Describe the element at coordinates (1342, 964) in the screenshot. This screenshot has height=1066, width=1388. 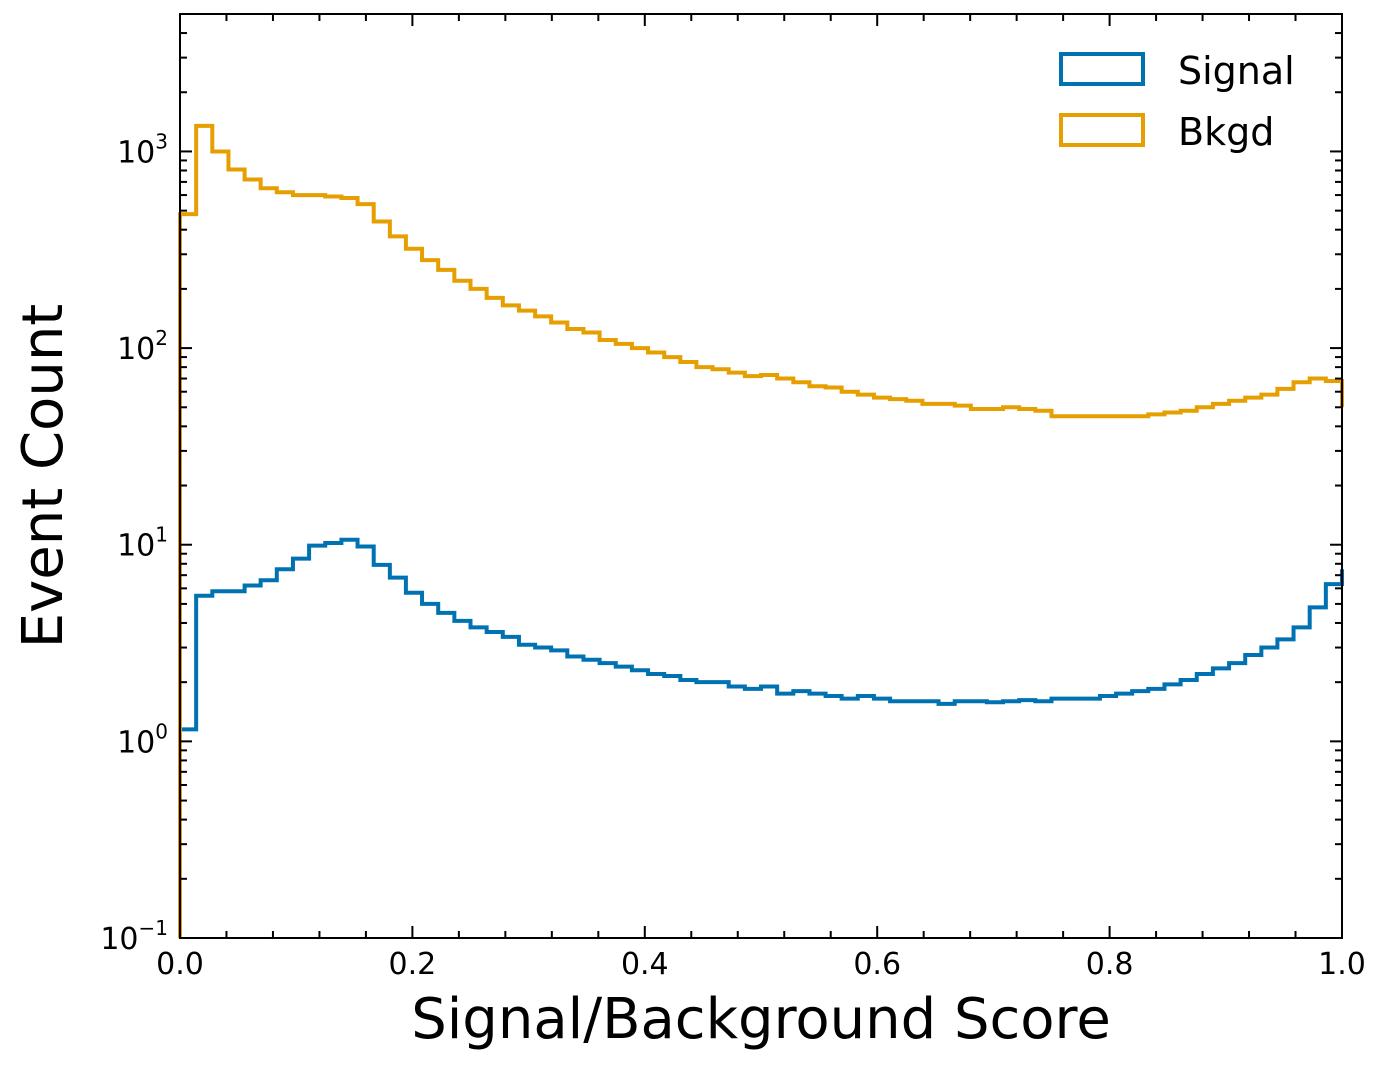
I see `x-tick-label: 1.0` at that location.